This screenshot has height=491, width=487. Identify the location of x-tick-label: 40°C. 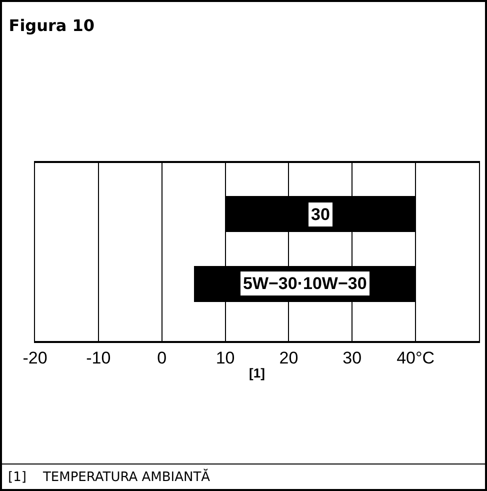
(415, 358).